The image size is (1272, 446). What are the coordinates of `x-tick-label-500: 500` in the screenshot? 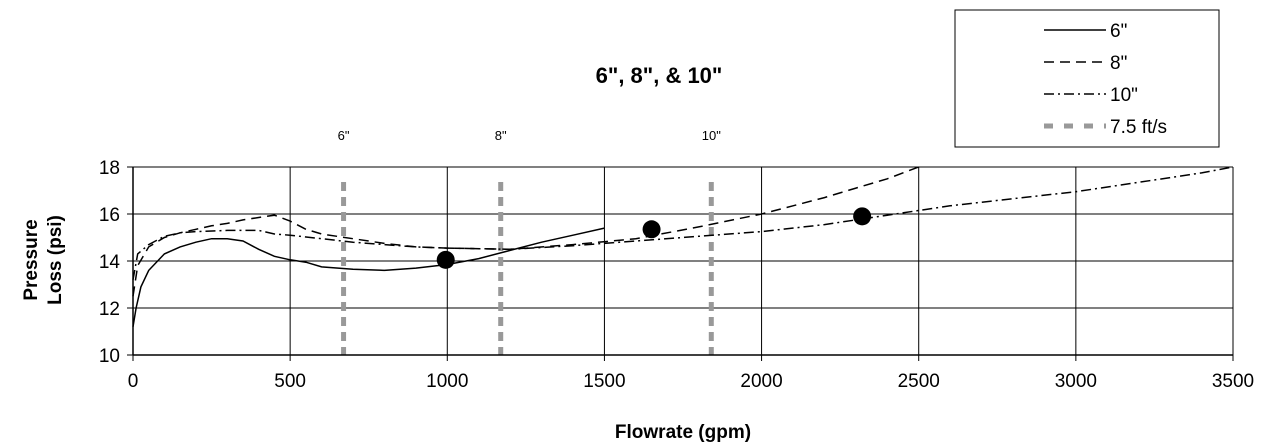 It's located at (290, 381).